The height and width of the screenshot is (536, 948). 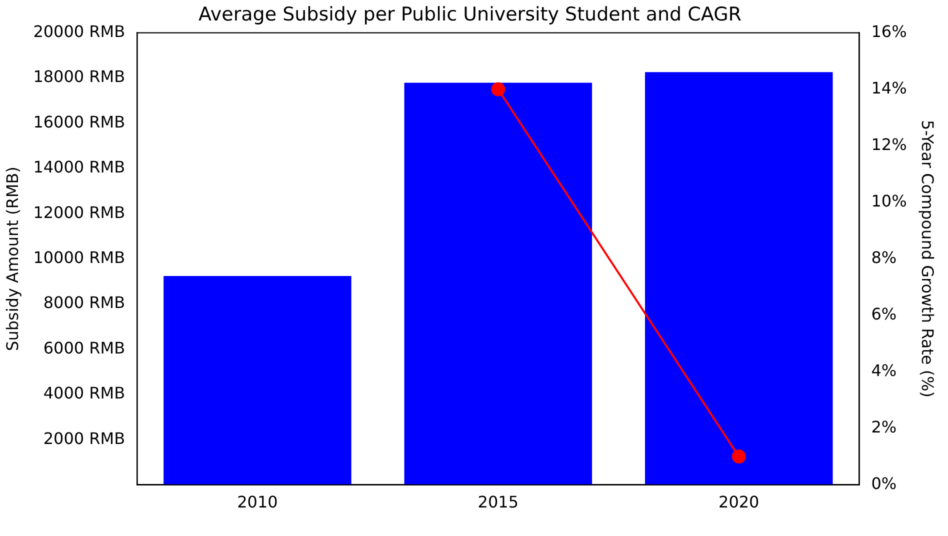 What do you see at coordinates (84, 393) in the screenshot?
I see `y-tick-label: 4000 RMB` at bounding box center [84, 393].